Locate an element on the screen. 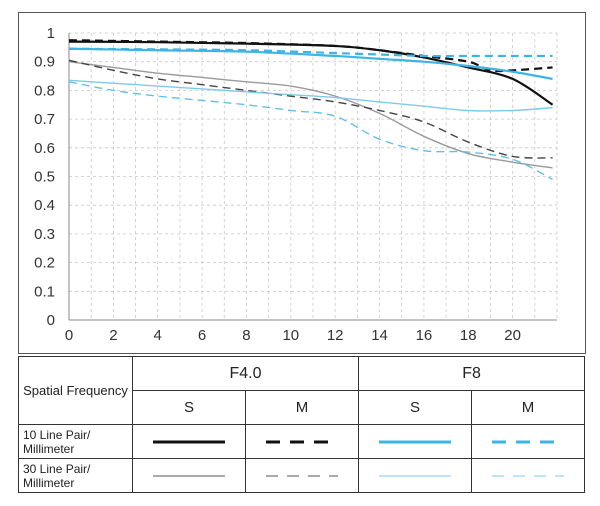 The height and width of the screenshot is (506, 600). y-tick-label: 0.1 is located at coordinates (44, 291).